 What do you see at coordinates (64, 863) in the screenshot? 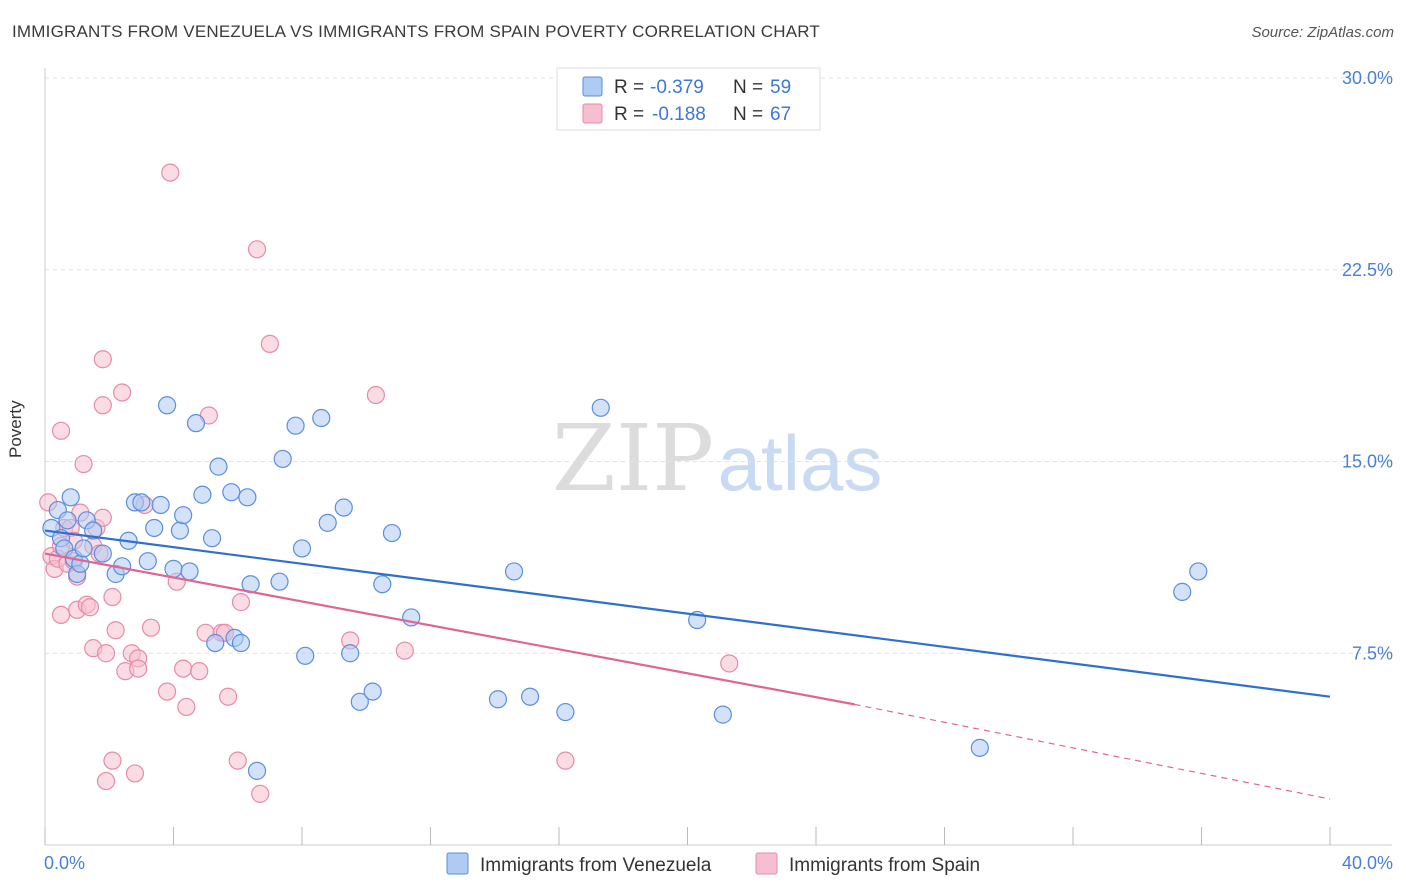
I see `x-tick-label-min: 0.0%` at bounding box center [64, 863].